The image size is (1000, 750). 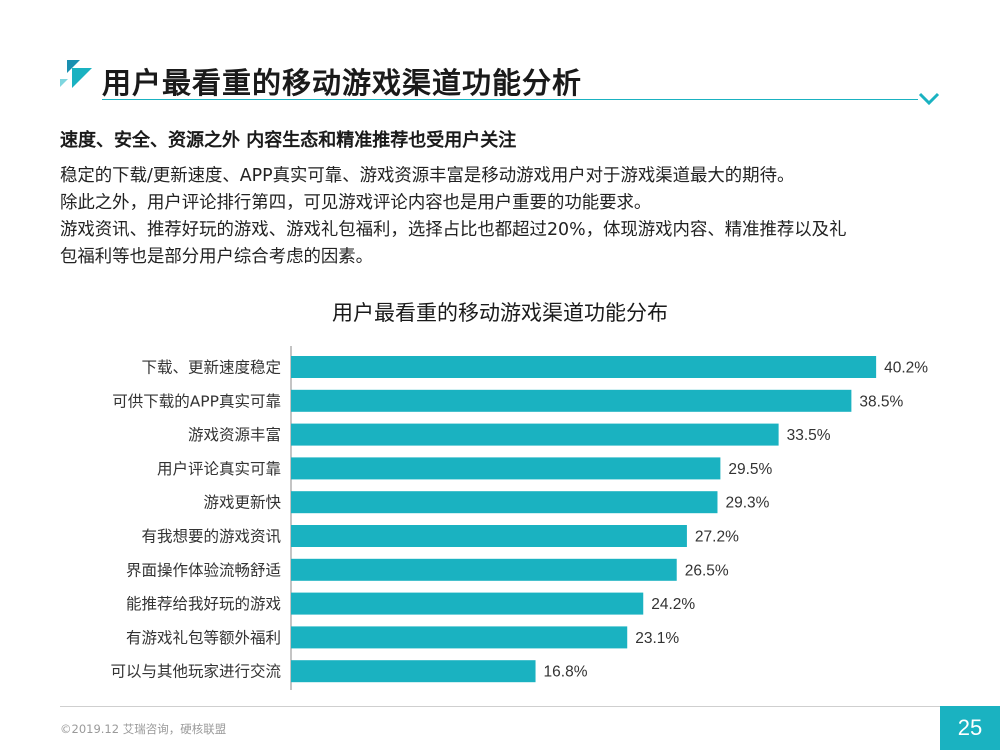 I want to click on category-label: 界面操作体验流畅舒适, so click(x=203, y=570).